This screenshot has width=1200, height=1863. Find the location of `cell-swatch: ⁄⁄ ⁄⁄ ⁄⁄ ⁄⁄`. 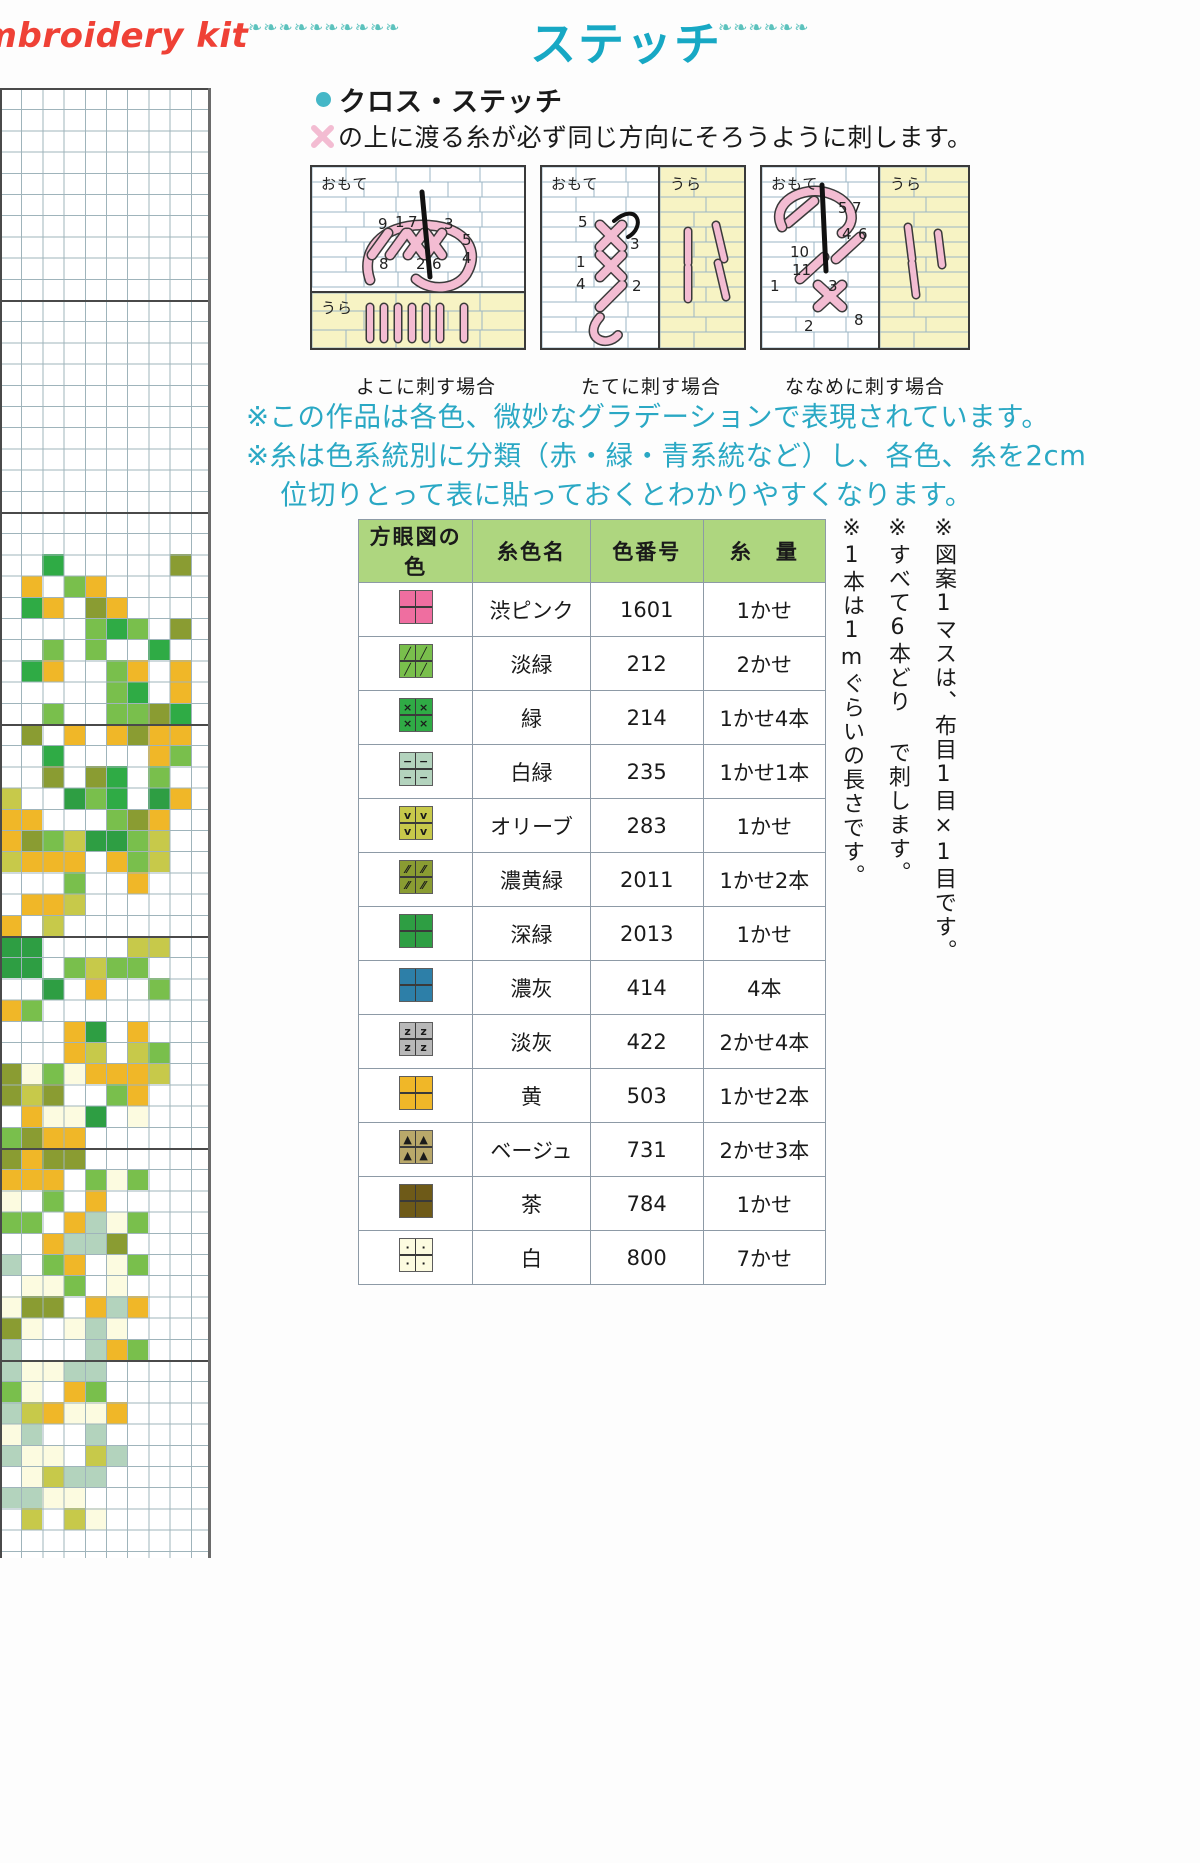

cell-swatch: ⁄⁄ ⁄⁄ ⁄⁄ ⁄⁄ is located at coordinates (415, 879).